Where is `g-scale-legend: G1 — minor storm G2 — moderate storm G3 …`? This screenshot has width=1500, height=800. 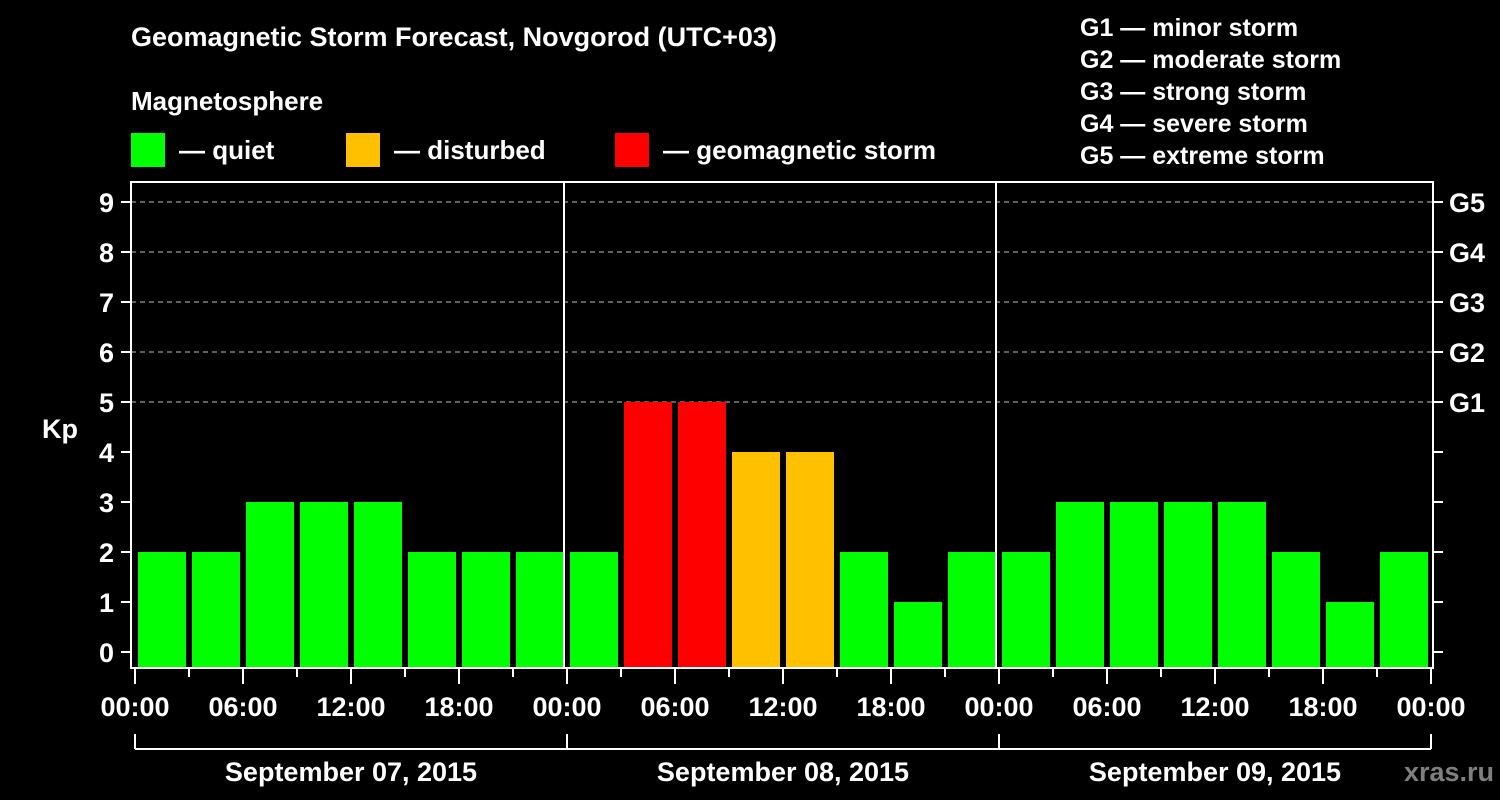
g-scale-legend: G1 — minor storm G2 — moderate storm G3 … is located at coordinates (1210, 92).